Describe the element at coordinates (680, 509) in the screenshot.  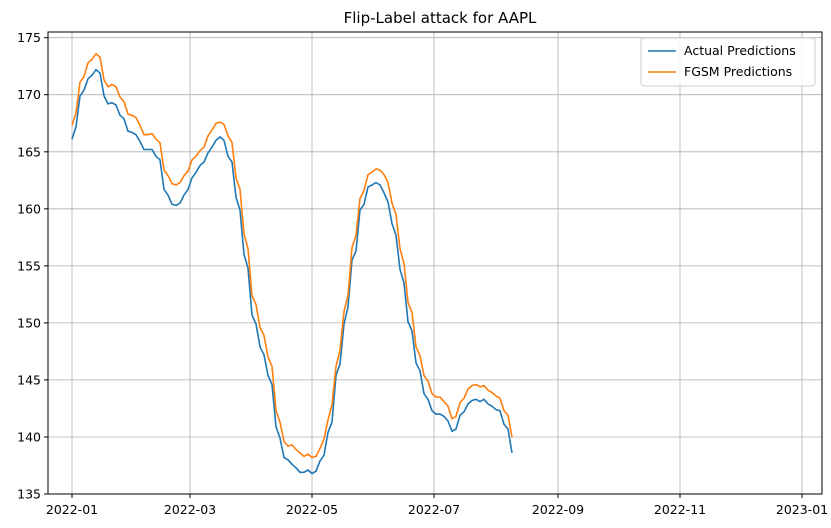
I see `x-tick-label: 2022-11` at that location.